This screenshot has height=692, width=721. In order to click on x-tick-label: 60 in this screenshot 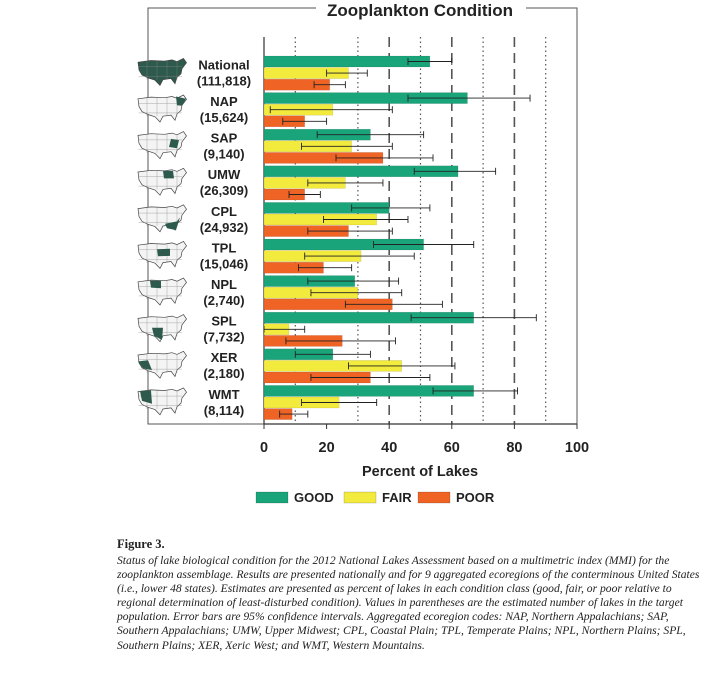, I will do `click(452, 448)`.